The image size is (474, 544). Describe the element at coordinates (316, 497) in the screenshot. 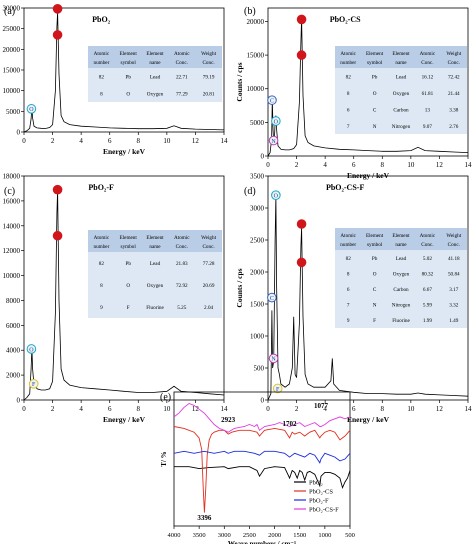

I see `legend: PbO₂ PbO₂-CS PbO₂-F PbO₂-CS-F` at that location.